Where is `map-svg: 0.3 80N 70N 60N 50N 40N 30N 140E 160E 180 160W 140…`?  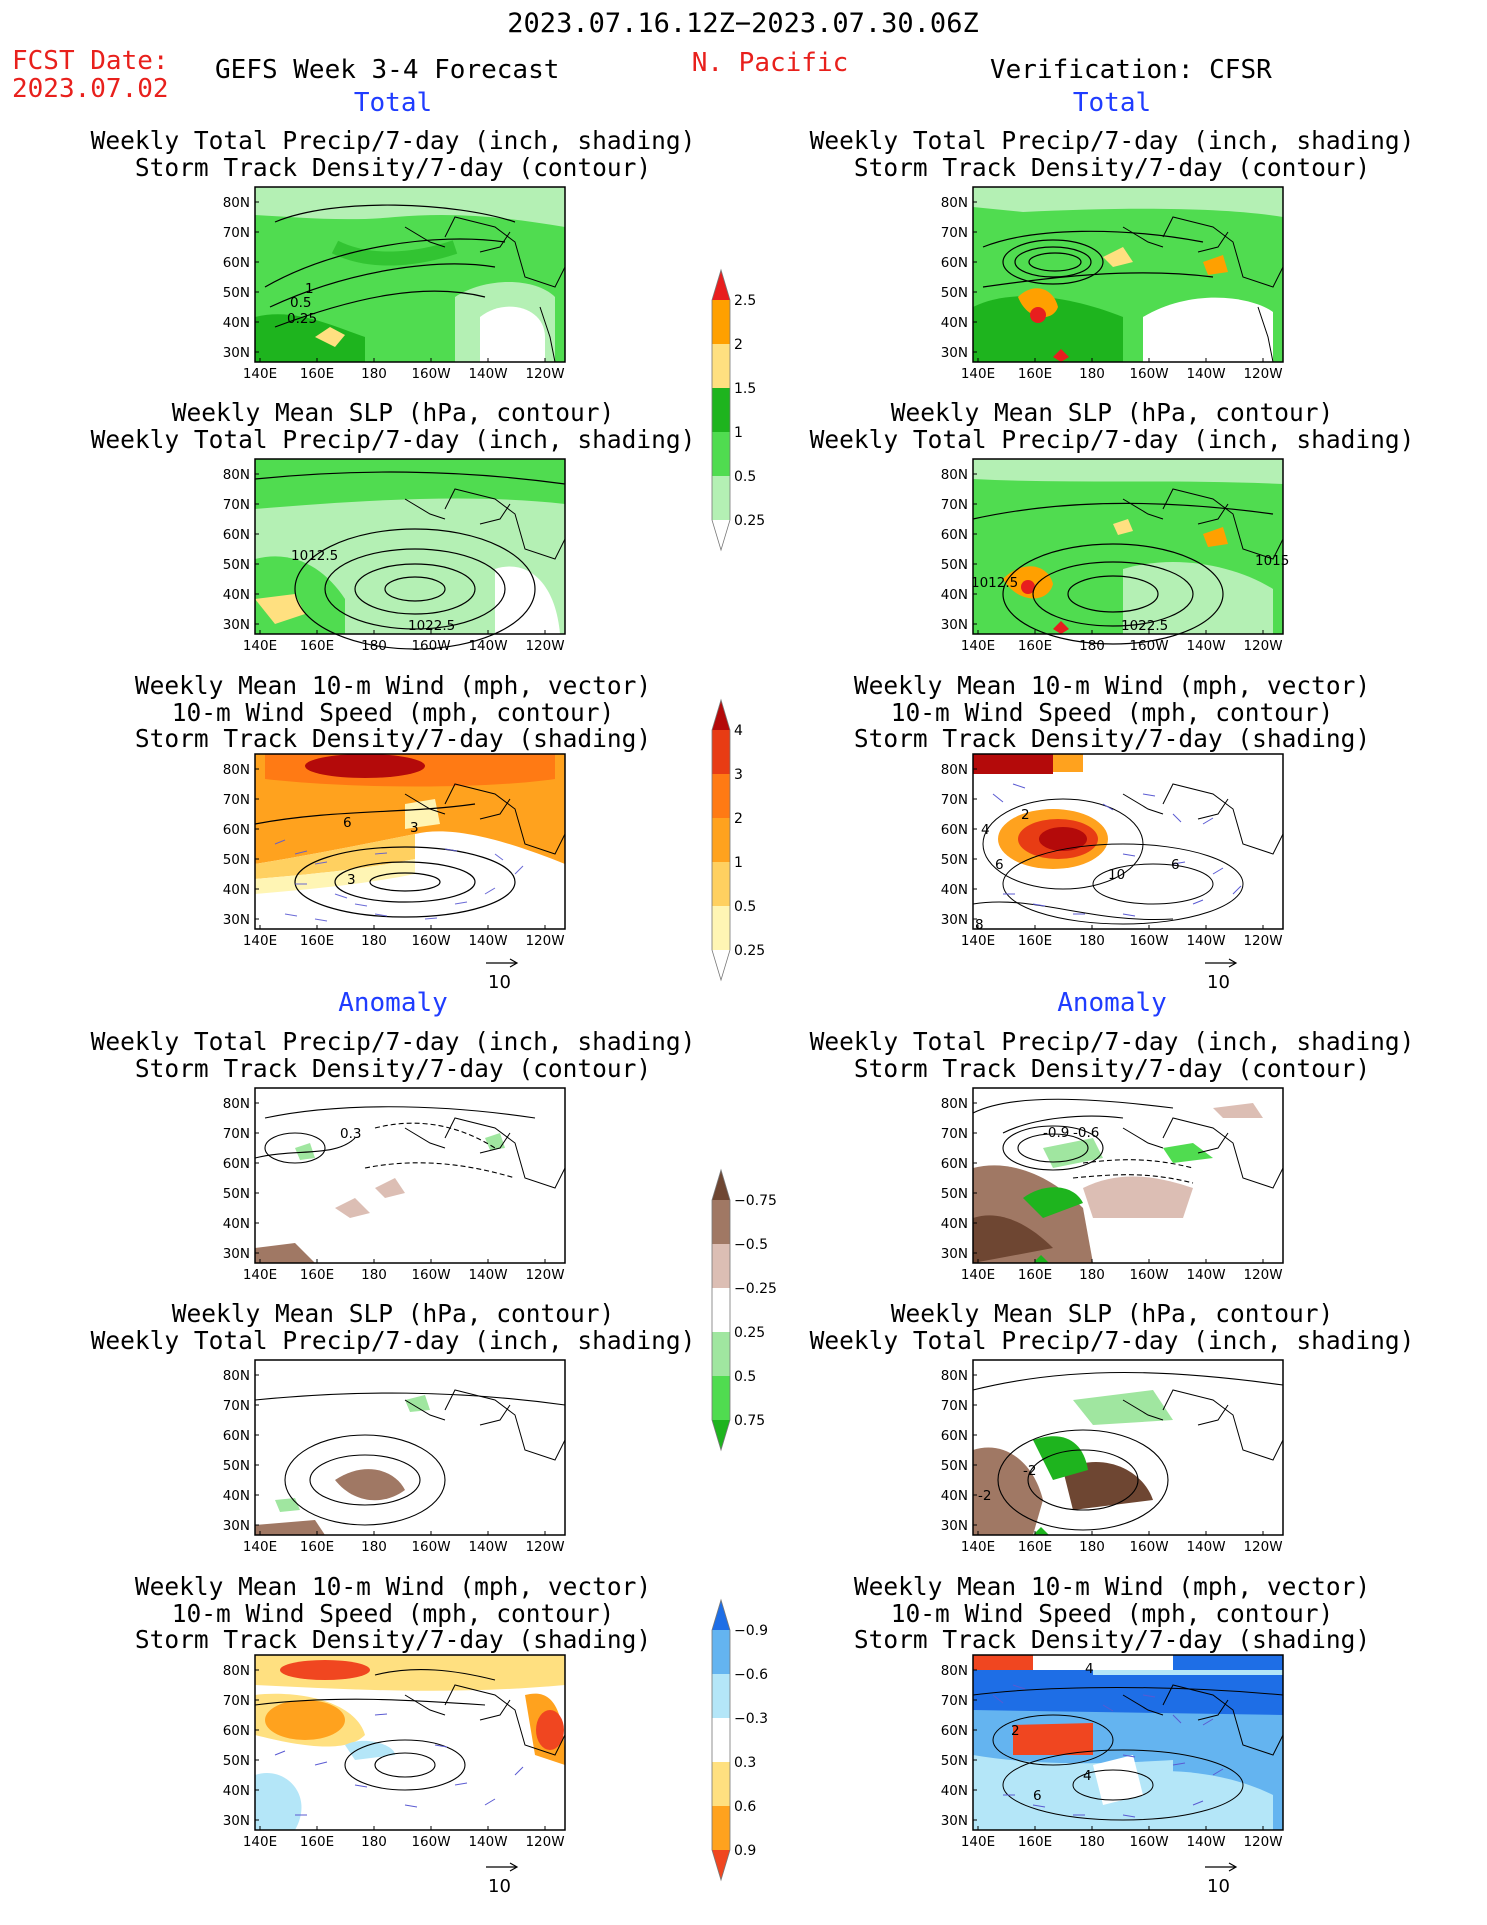
map-svg: 0.3 80N 70N 60N 50N 40N 30N 140E 160E 180 160W 140… is located at coordinates (394, 1185).